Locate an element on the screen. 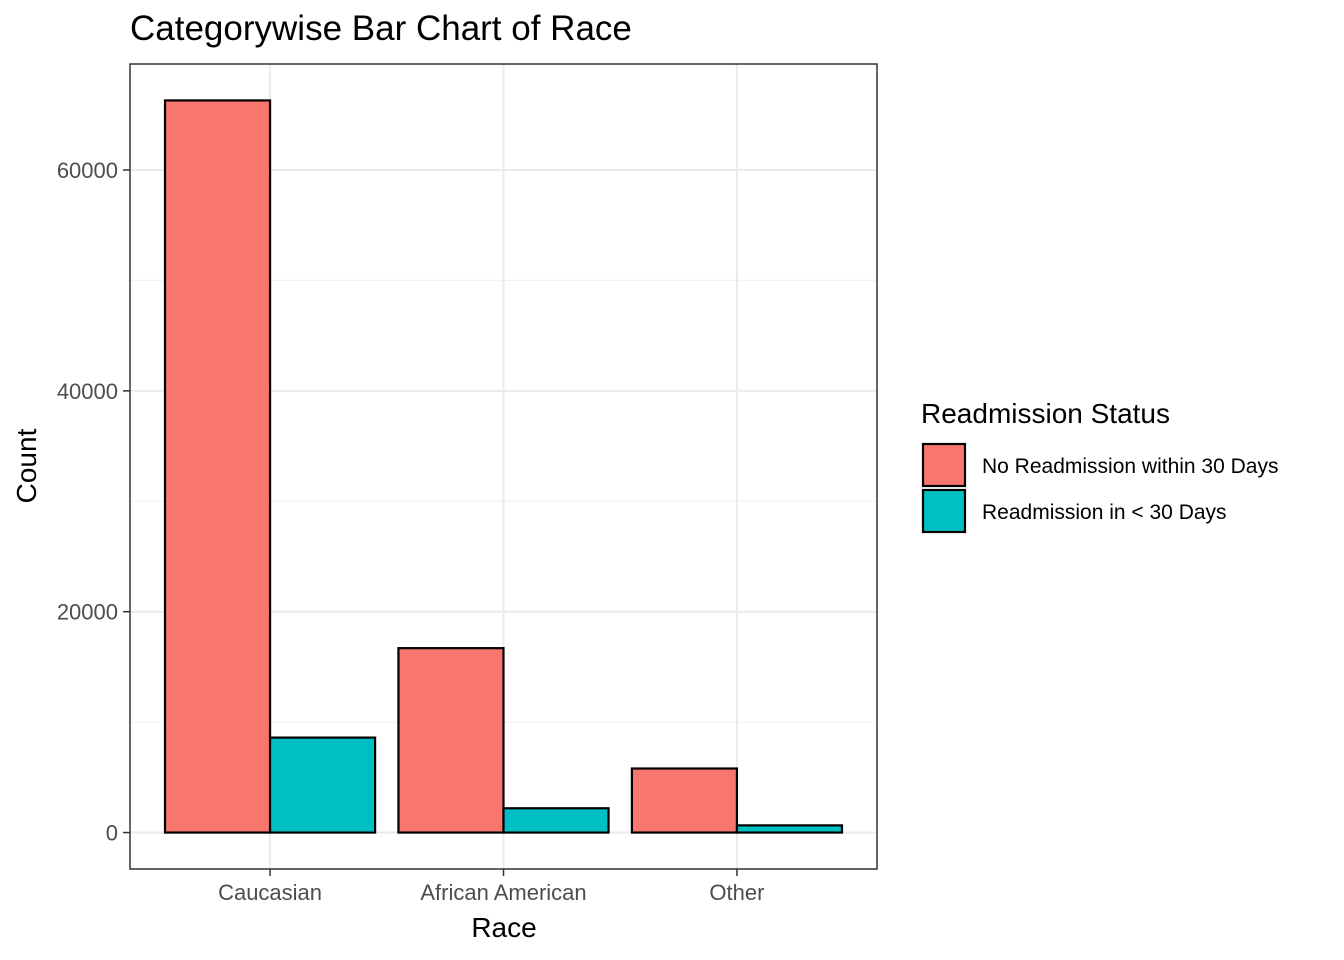 Image resolution: width=1344 pixels, height=960 pixels. bar-readmission-other is located at coordinates (789, 829).